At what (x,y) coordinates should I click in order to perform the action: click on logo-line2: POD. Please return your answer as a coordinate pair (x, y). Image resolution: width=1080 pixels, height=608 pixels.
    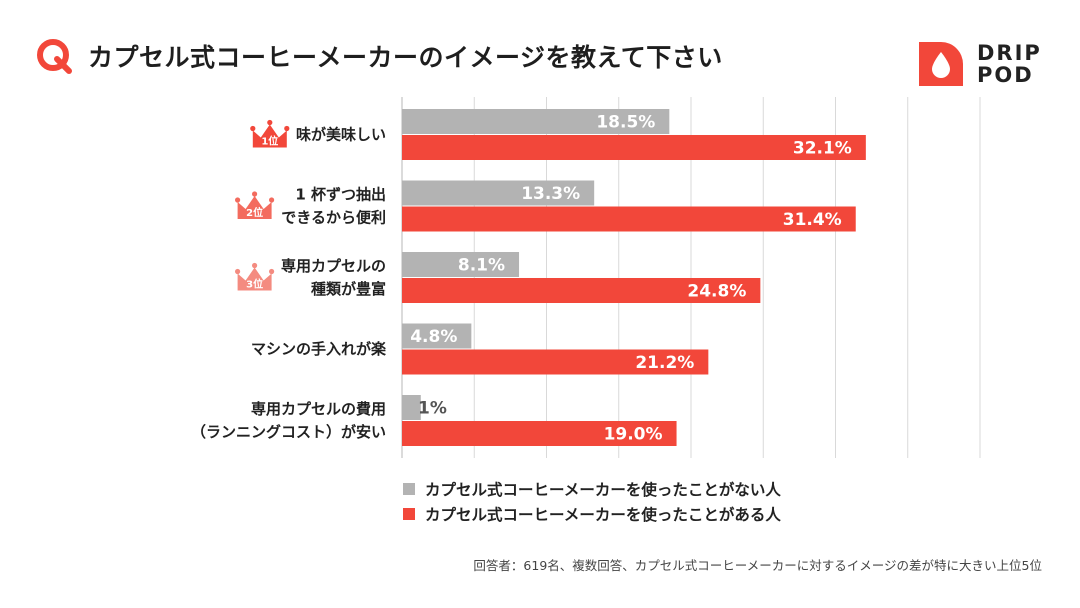
    Looking at the image, I should click on (1005, 75).